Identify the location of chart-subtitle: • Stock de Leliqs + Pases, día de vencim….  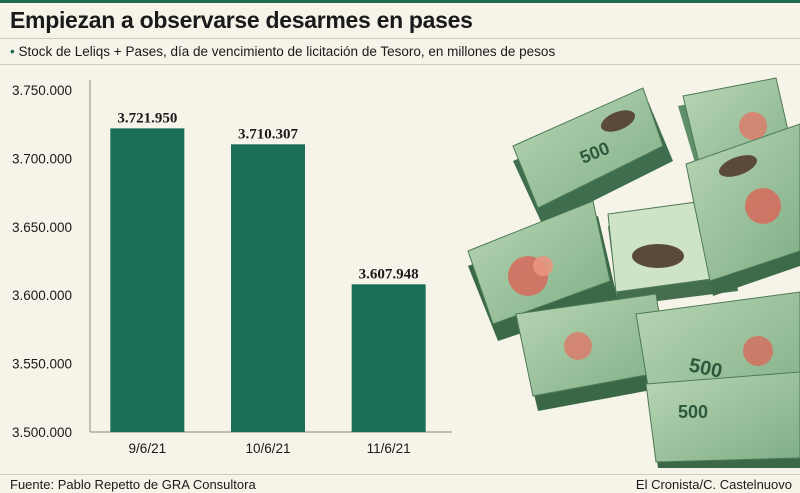
(282, 51).